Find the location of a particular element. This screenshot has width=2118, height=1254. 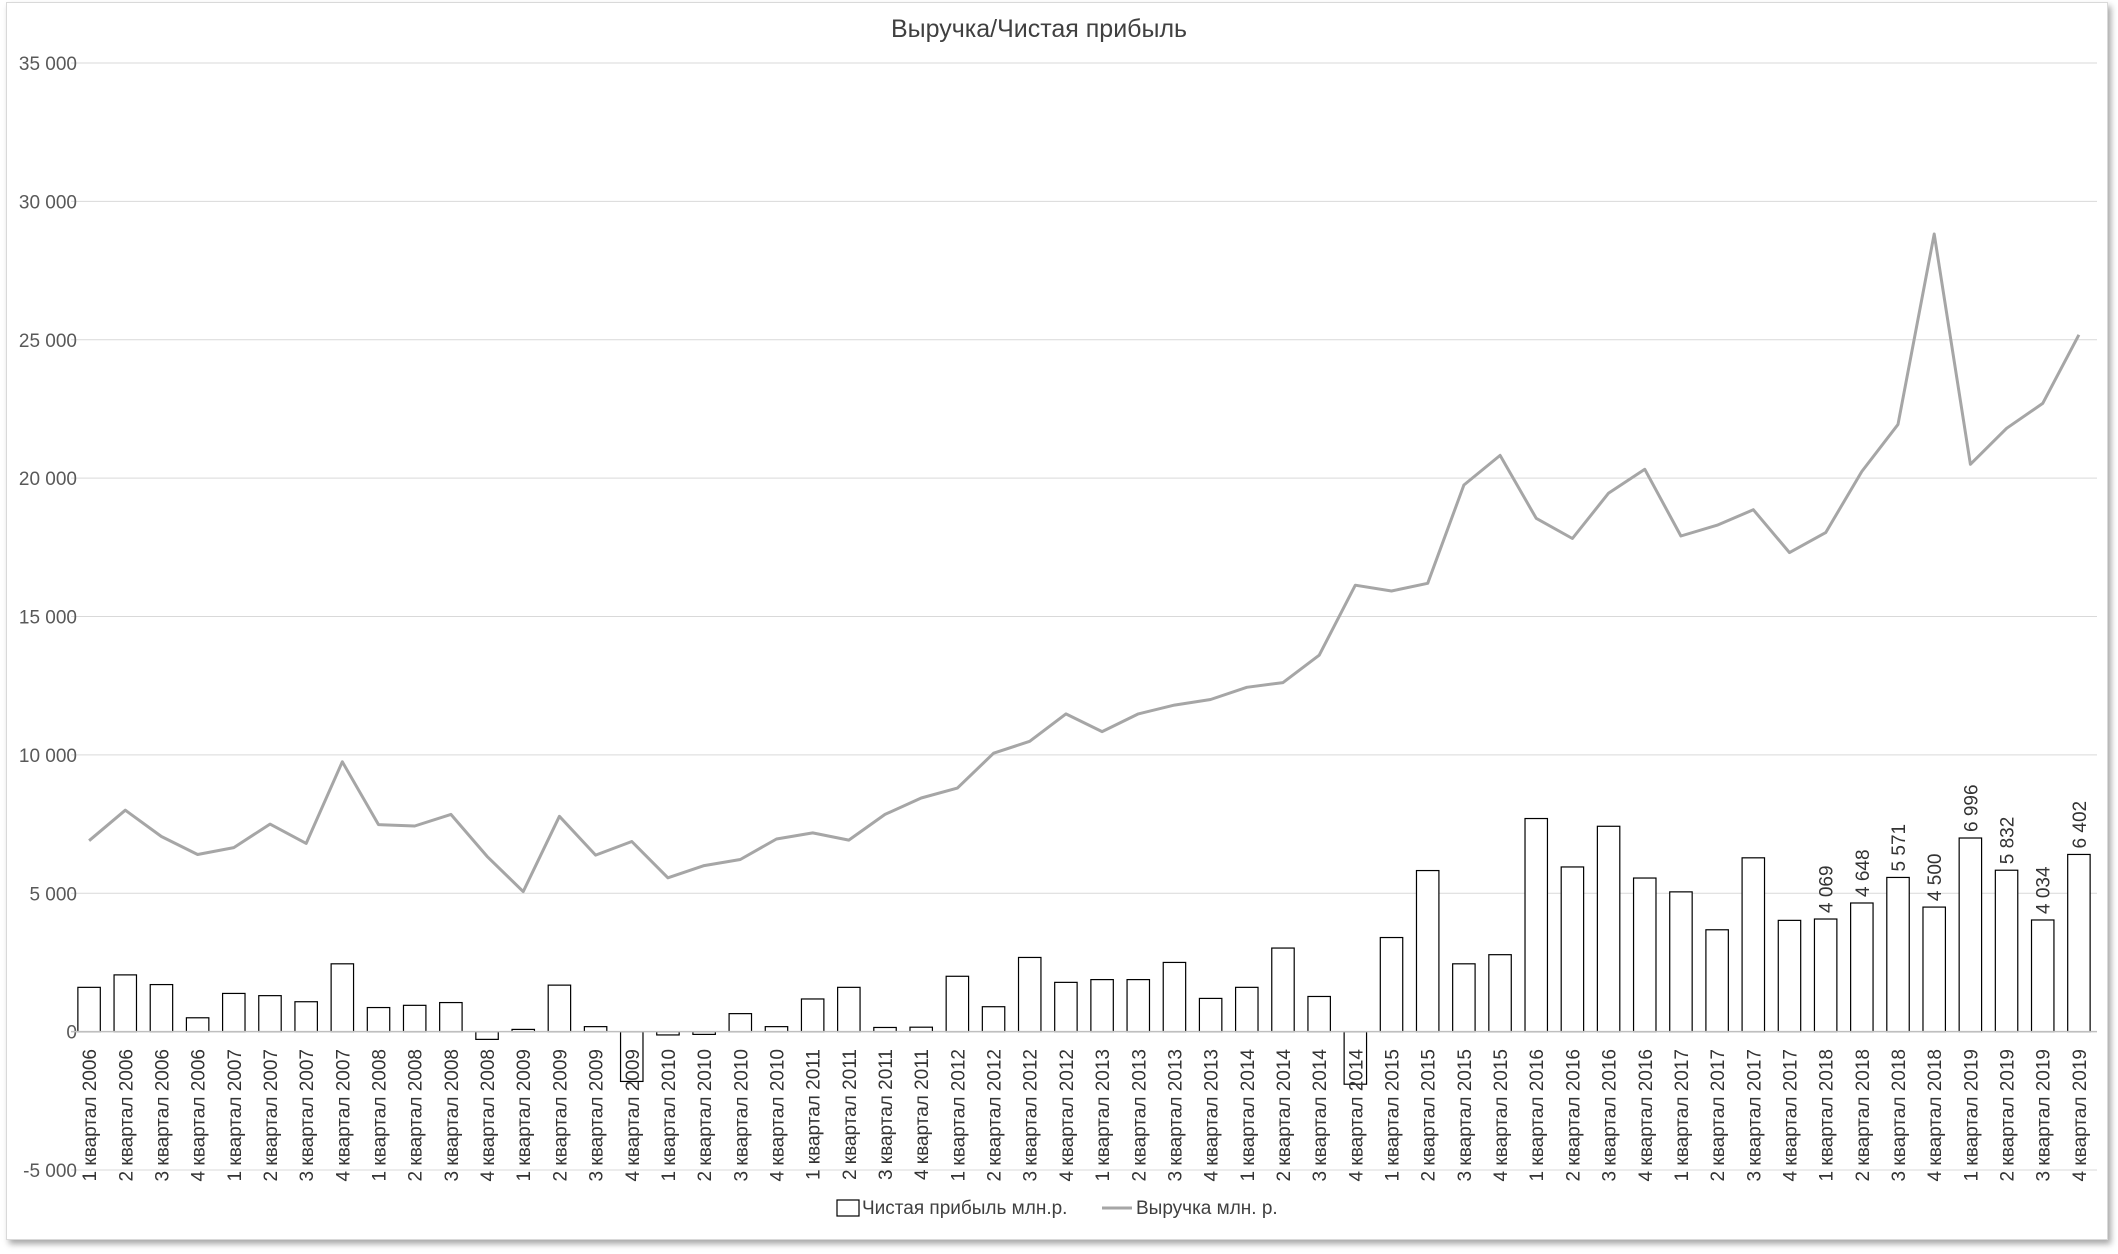

y-tick-label: 20 000 is located at coordinates (48, 479).